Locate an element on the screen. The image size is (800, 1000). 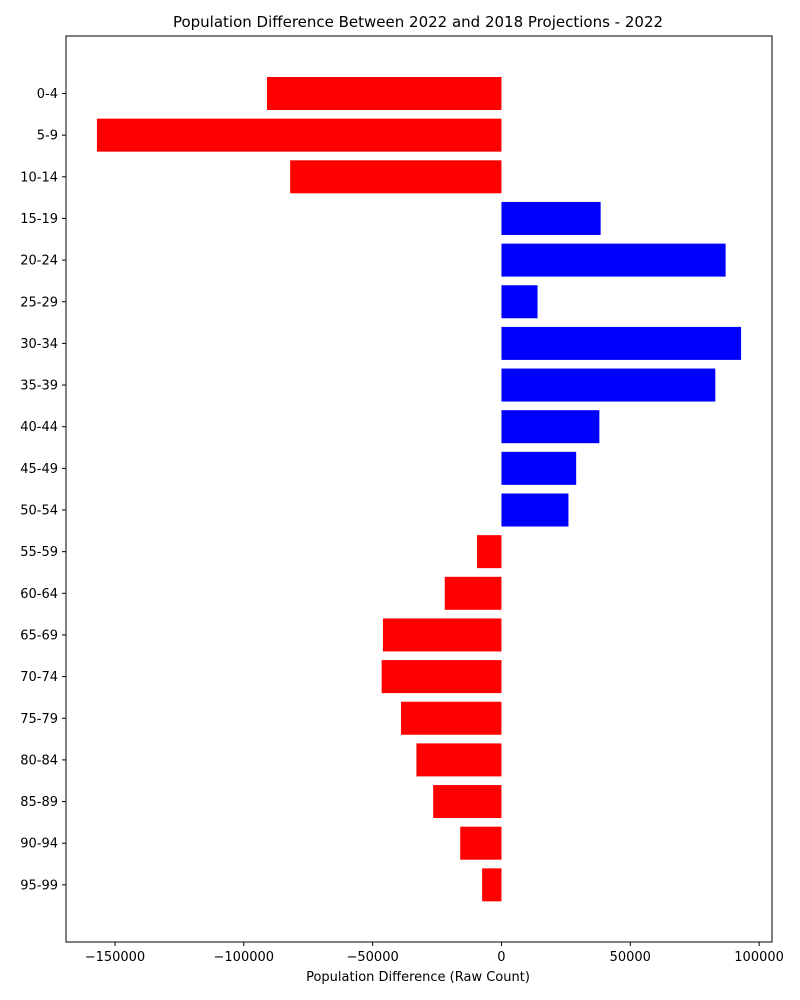
y-tick-label: 75-79 is located at coordinates (39, 719).